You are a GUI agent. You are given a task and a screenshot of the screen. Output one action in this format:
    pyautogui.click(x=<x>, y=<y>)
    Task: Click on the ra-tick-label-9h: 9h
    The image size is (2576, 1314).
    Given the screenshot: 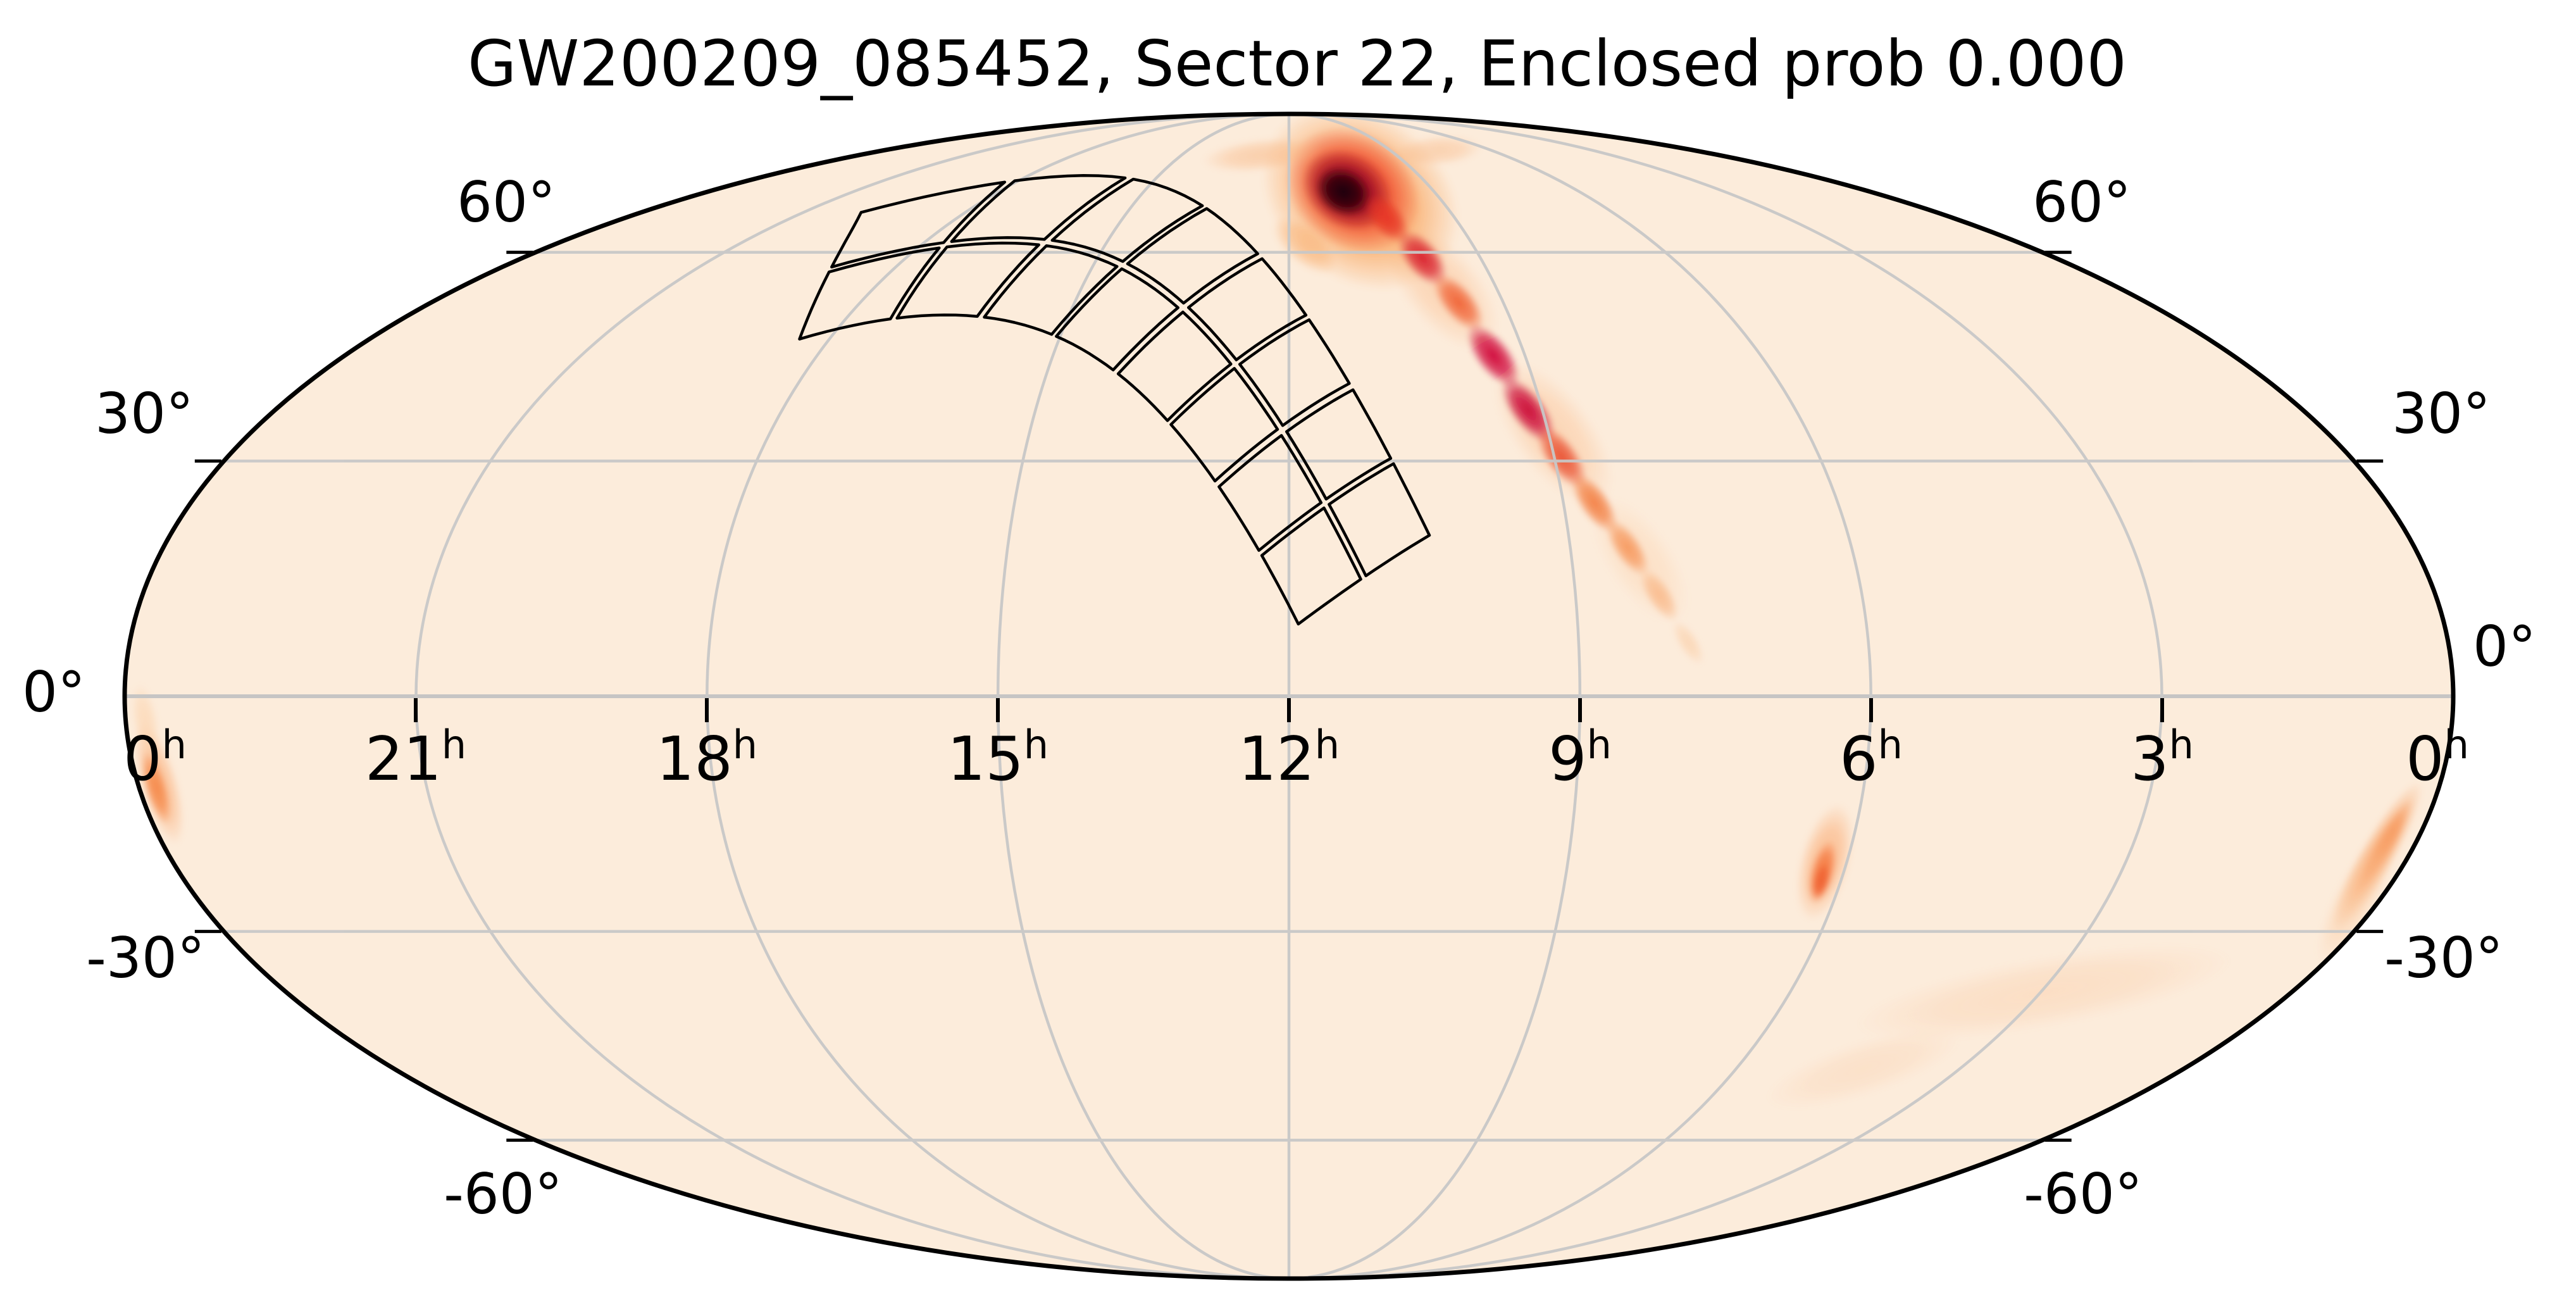 What is the action you would take?
    pyautogui.click(x=1580, y=758)
    